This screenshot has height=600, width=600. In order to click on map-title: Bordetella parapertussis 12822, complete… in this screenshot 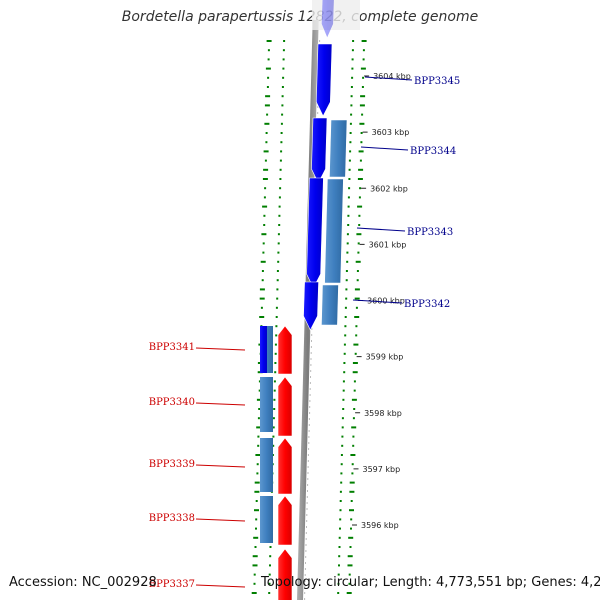, I will do `click(300, 17)`.